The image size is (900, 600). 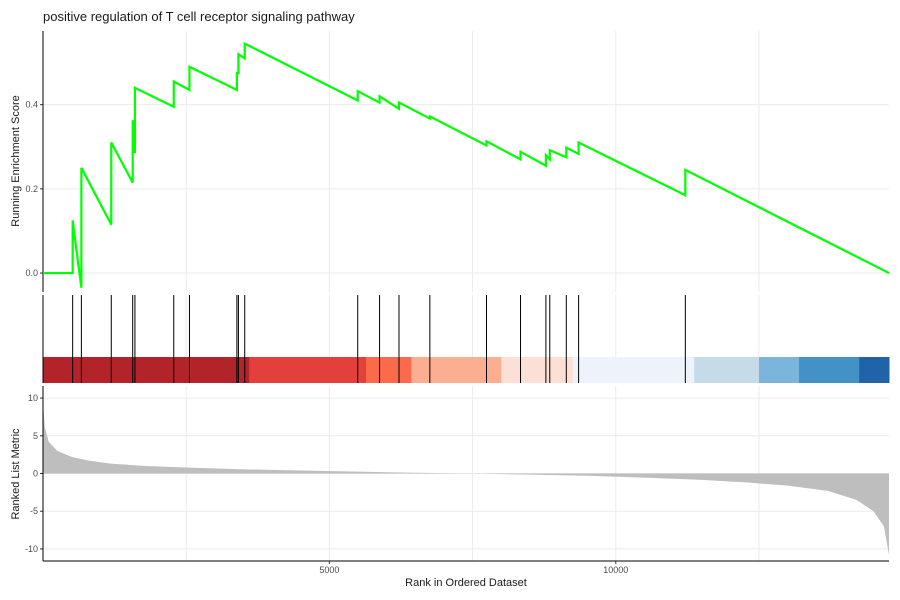 I want to click on y-tick-label: 10, so click(x=33, y=398).